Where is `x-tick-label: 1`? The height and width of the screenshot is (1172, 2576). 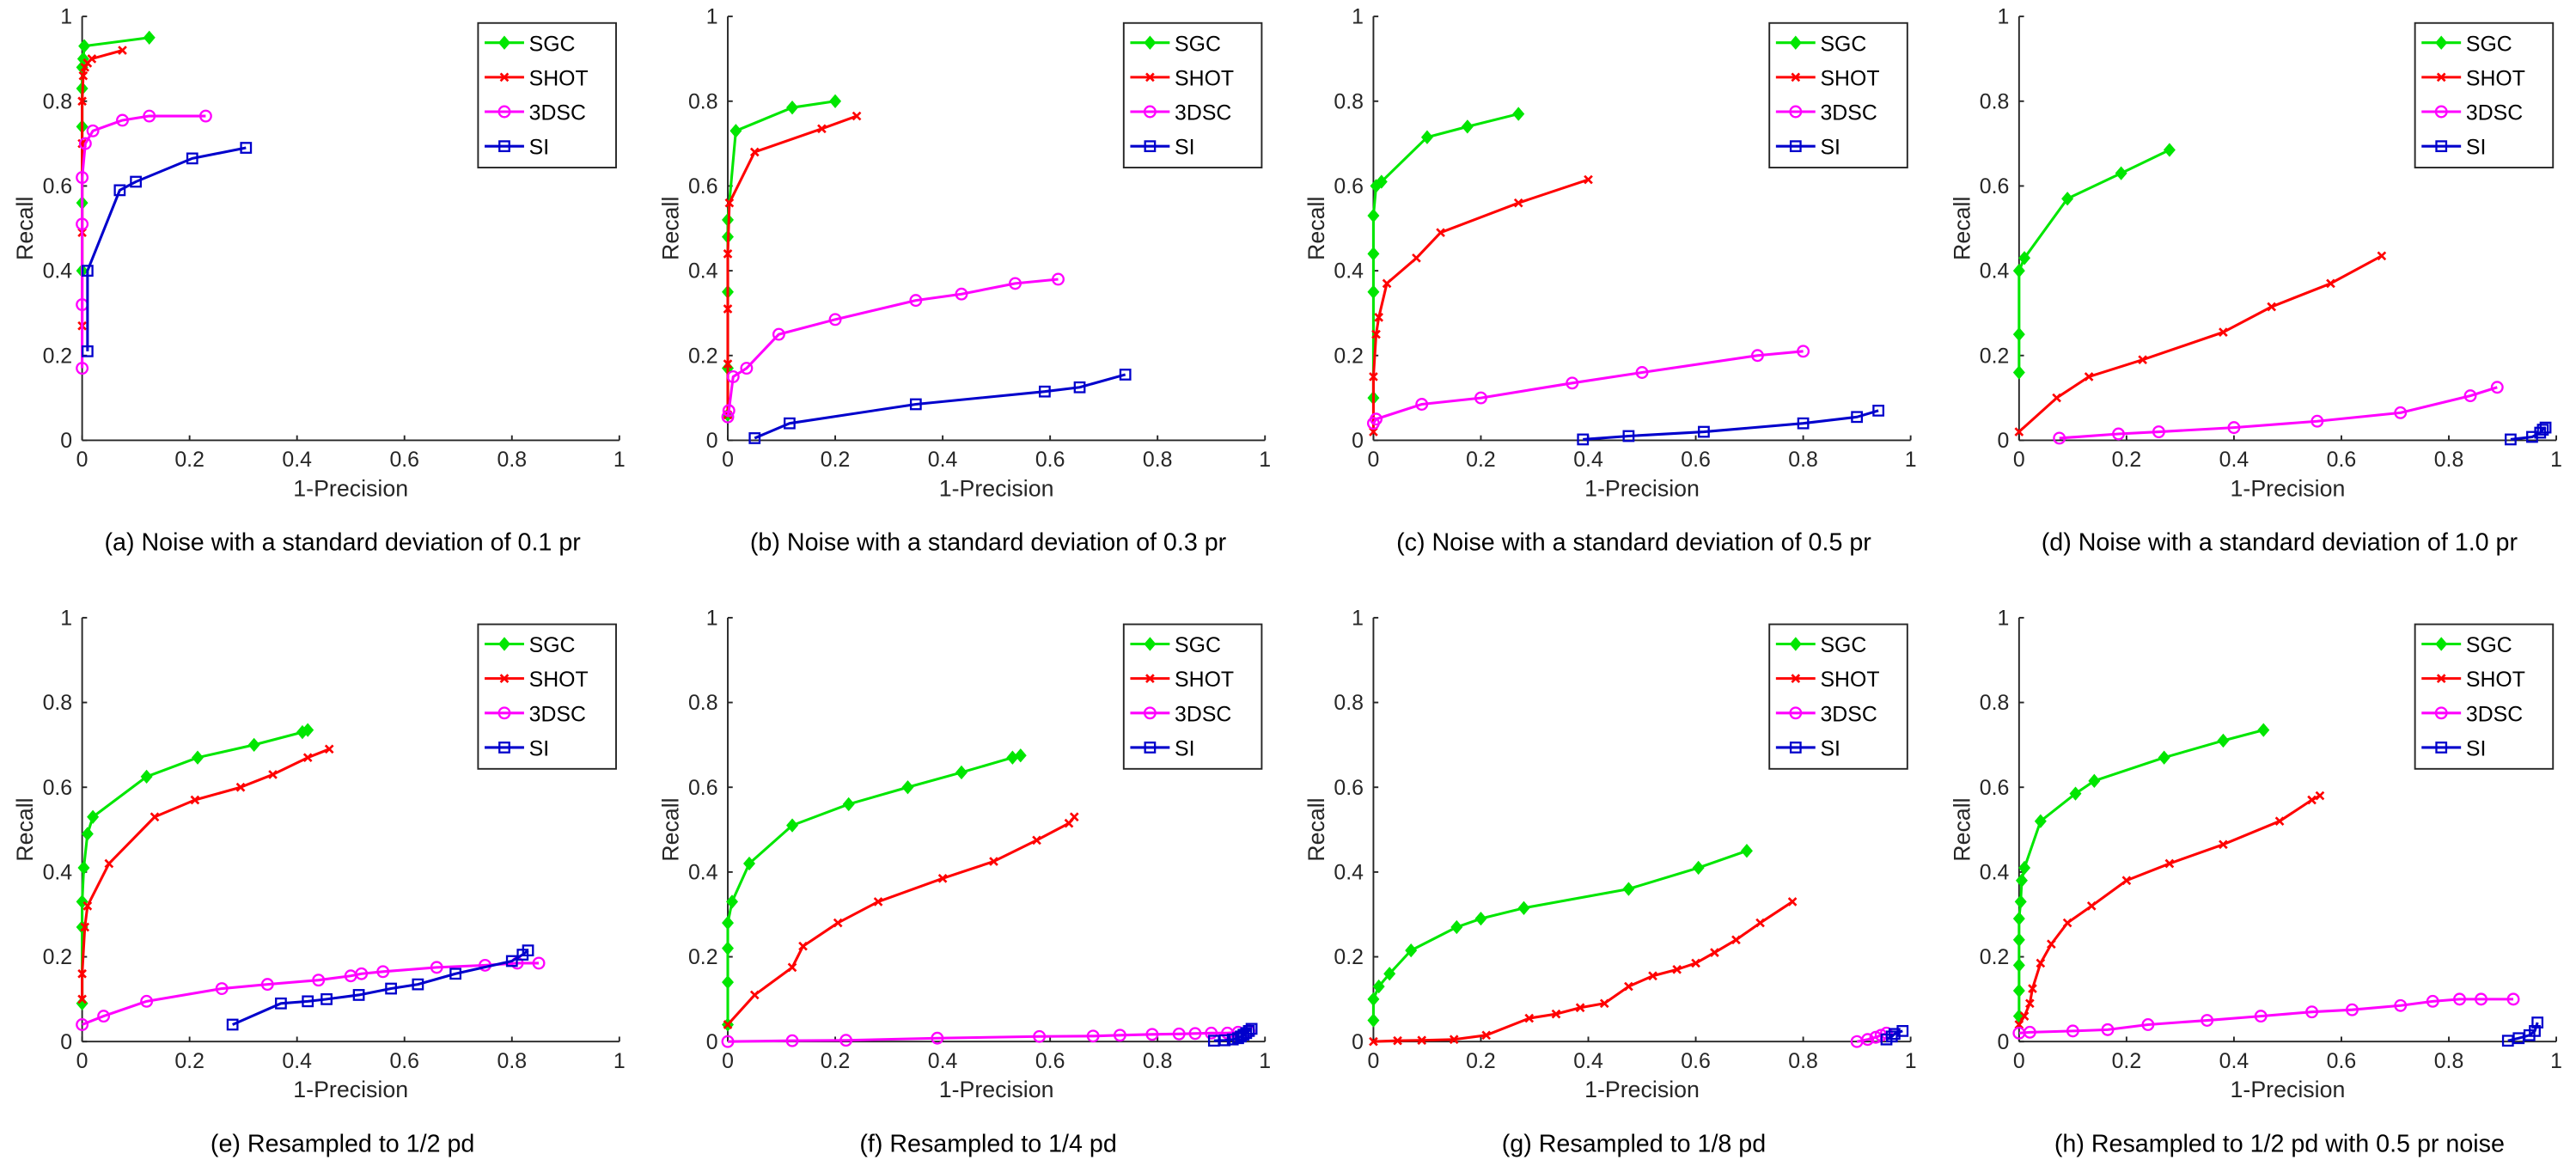 x-tick-label: 1 is located at coordinates (1265, 460).